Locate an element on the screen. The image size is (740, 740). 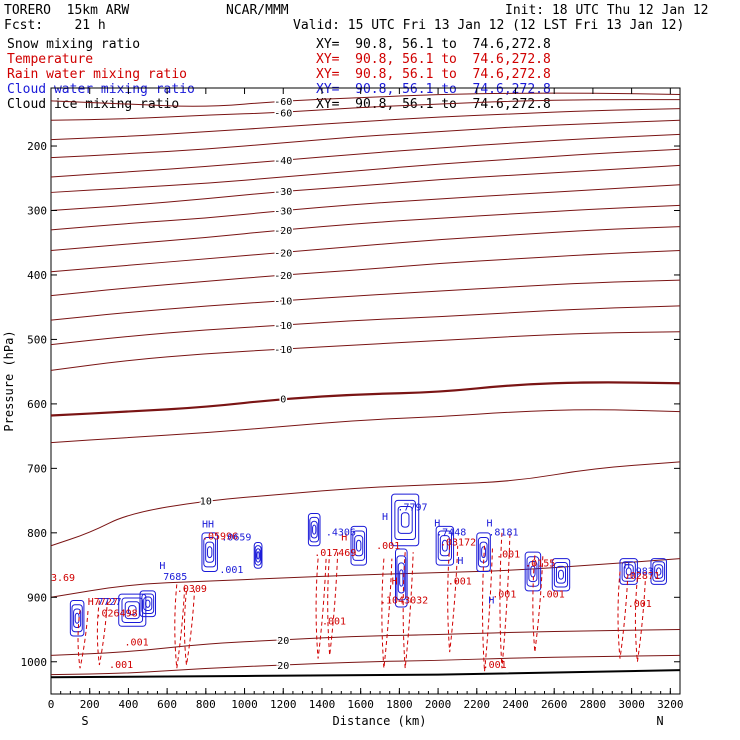
x-tick-label: 1800 is located at coordinates (399, 704).